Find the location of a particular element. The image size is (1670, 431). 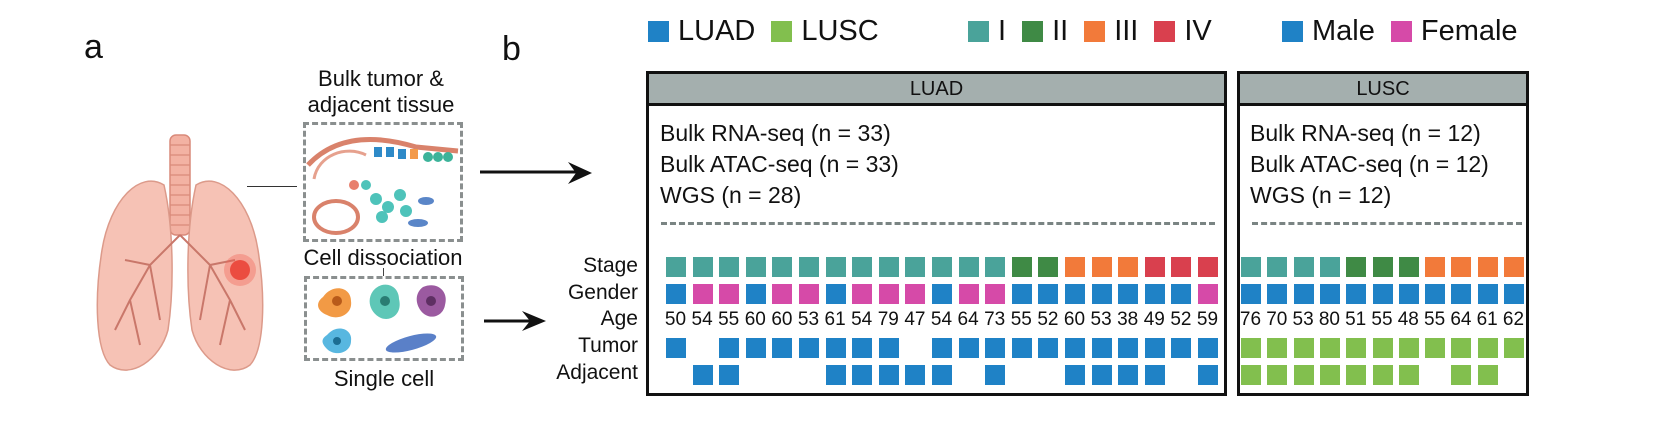

cell-dissociation-label: Cell dissociation is located at coordinates (383, 257).